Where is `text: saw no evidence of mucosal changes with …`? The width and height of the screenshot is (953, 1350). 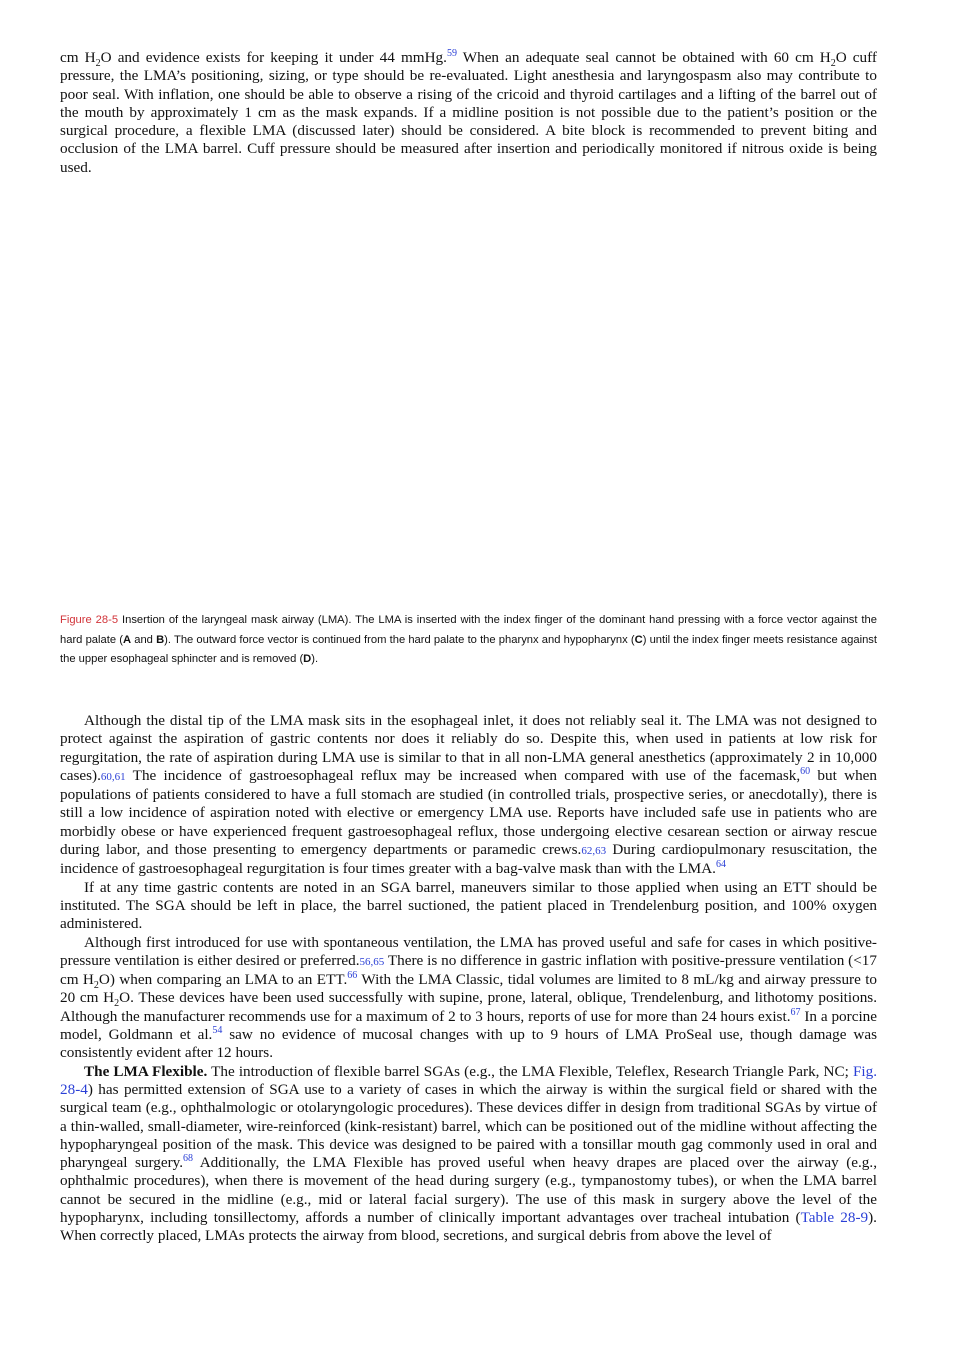 text: saw no evidence of mucosal changes with … is located at coordinates (468, 1044).